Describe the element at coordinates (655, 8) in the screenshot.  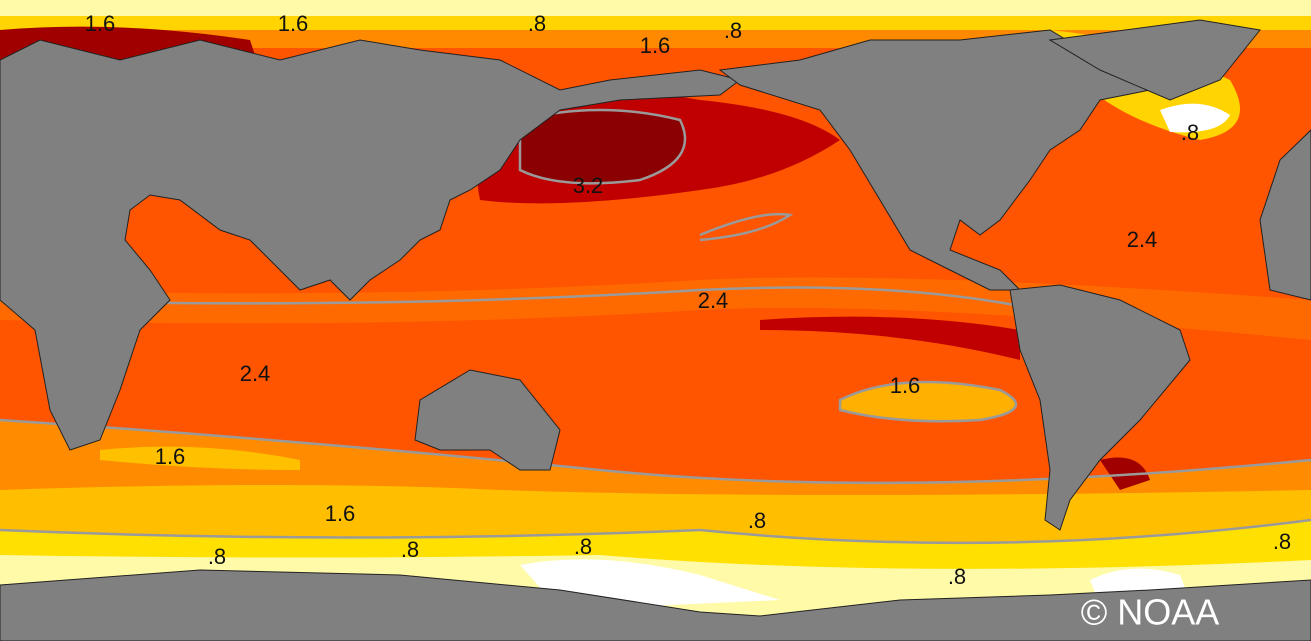
I see `band-pale` at that location.